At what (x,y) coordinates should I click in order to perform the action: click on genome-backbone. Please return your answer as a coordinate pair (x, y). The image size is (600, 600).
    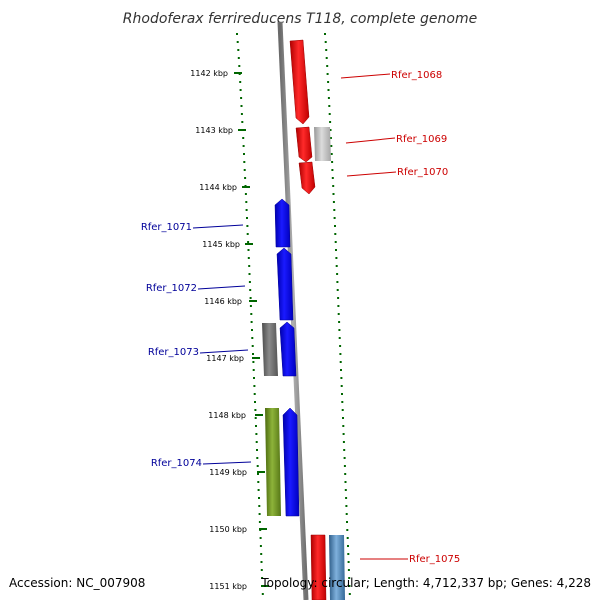
    Looking at the image, I should click on (293, 310).